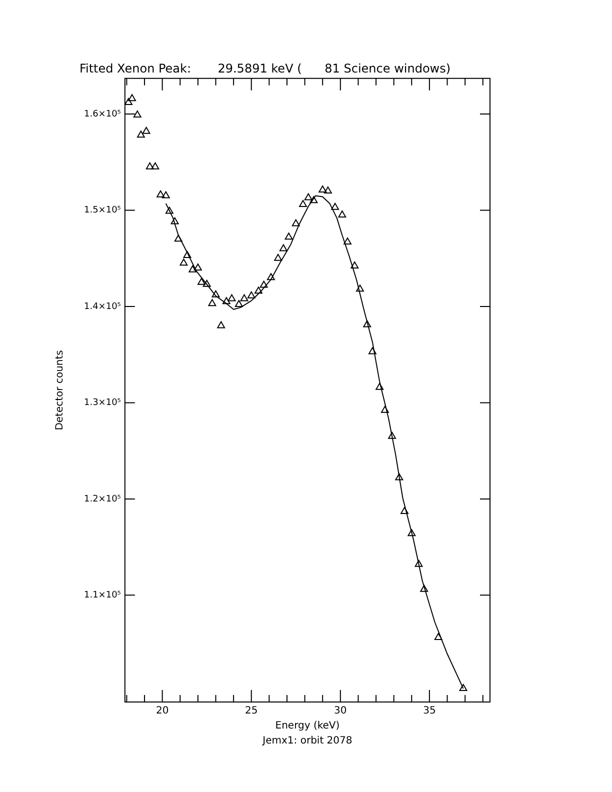 The width and height of the screenshot is (612, 792). What do you see at coordinates (103, 403) in the screenshot?
I see `y-tick-label: 1.3×10⁵` at bounding box center [103, 403].